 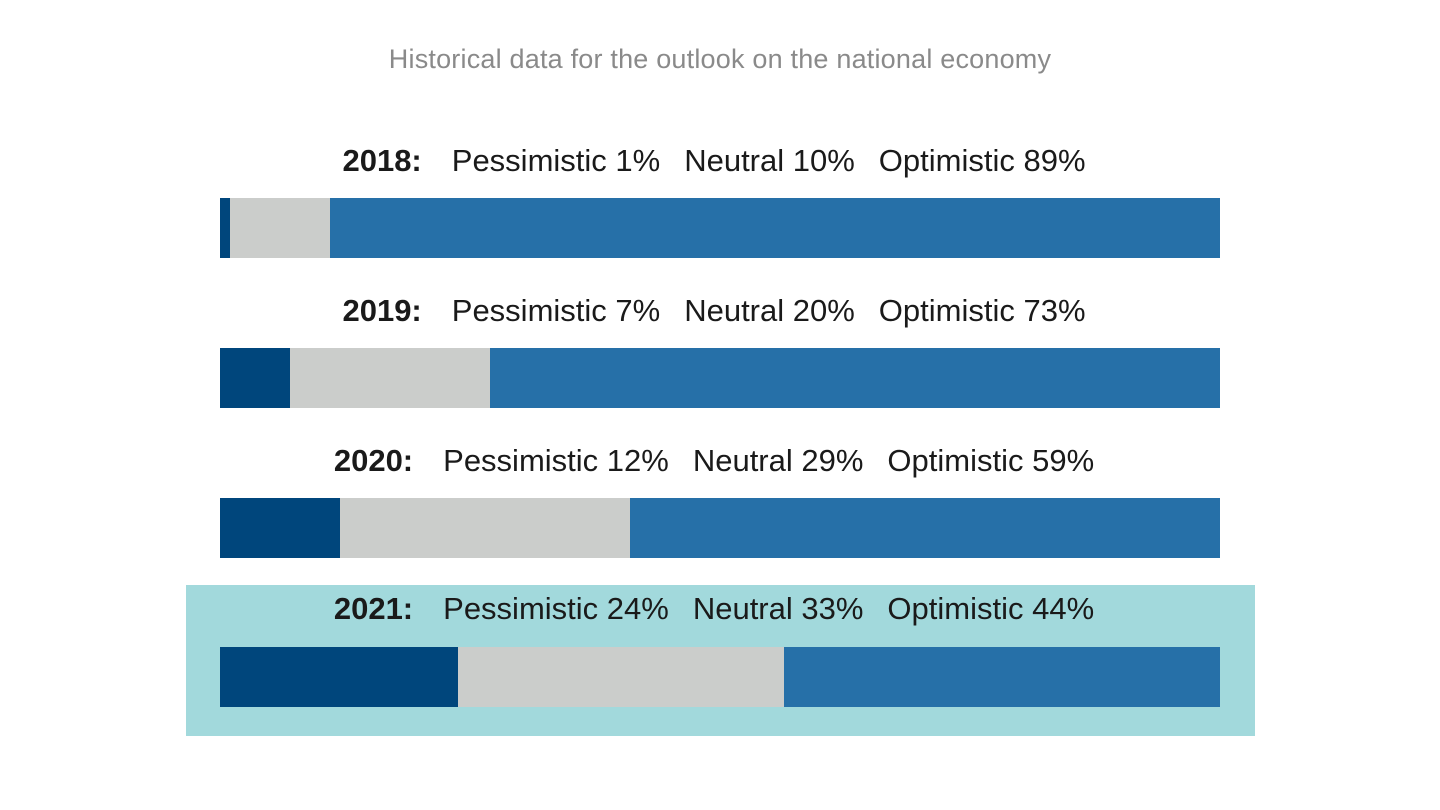 I want to click on pessimistic-segment-2018, so click(x=225, y=228).